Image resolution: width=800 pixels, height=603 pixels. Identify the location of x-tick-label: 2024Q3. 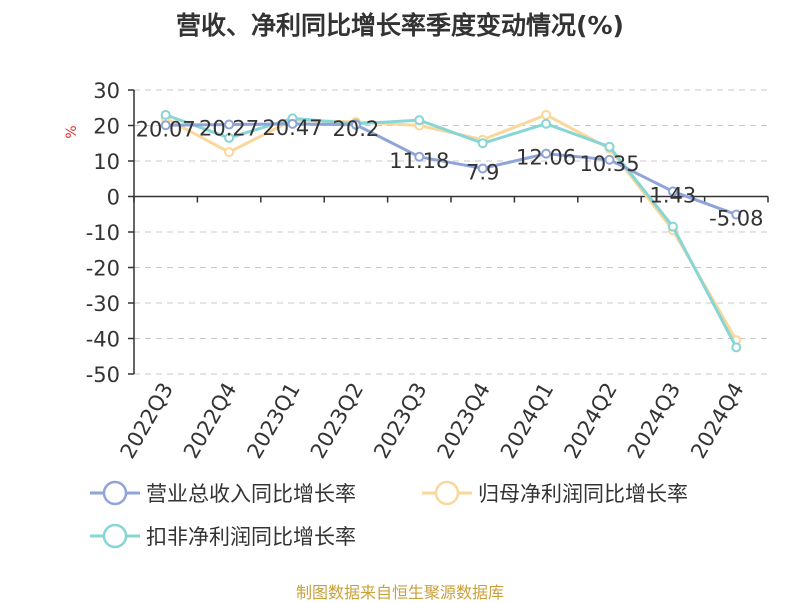
(654, 421).